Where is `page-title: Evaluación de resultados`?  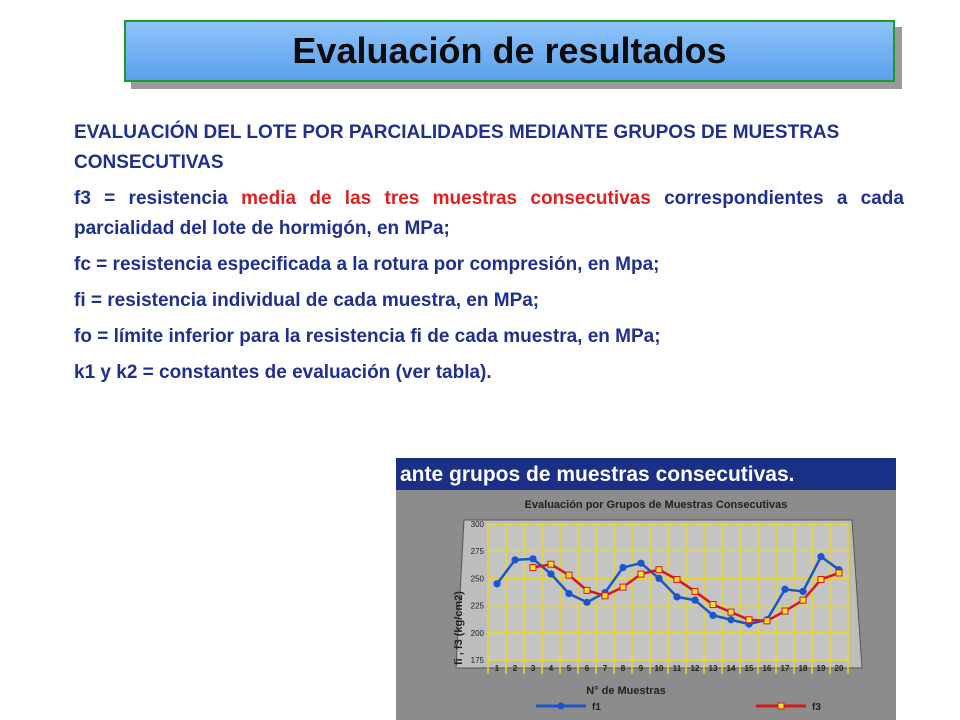 page-title: Evaluación de resultados is located at coordinates (509, 50).